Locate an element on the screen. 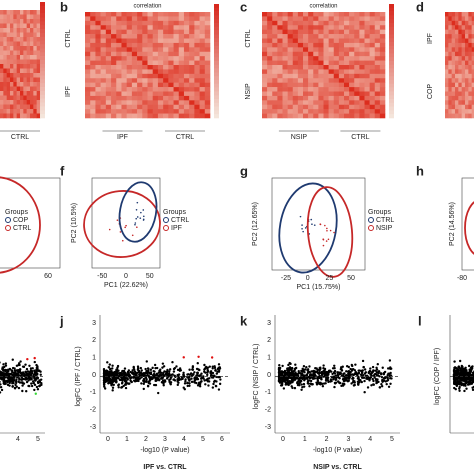 The image size is (474, 474). x-tick-label: 3 is located at coordinates (348, 439).